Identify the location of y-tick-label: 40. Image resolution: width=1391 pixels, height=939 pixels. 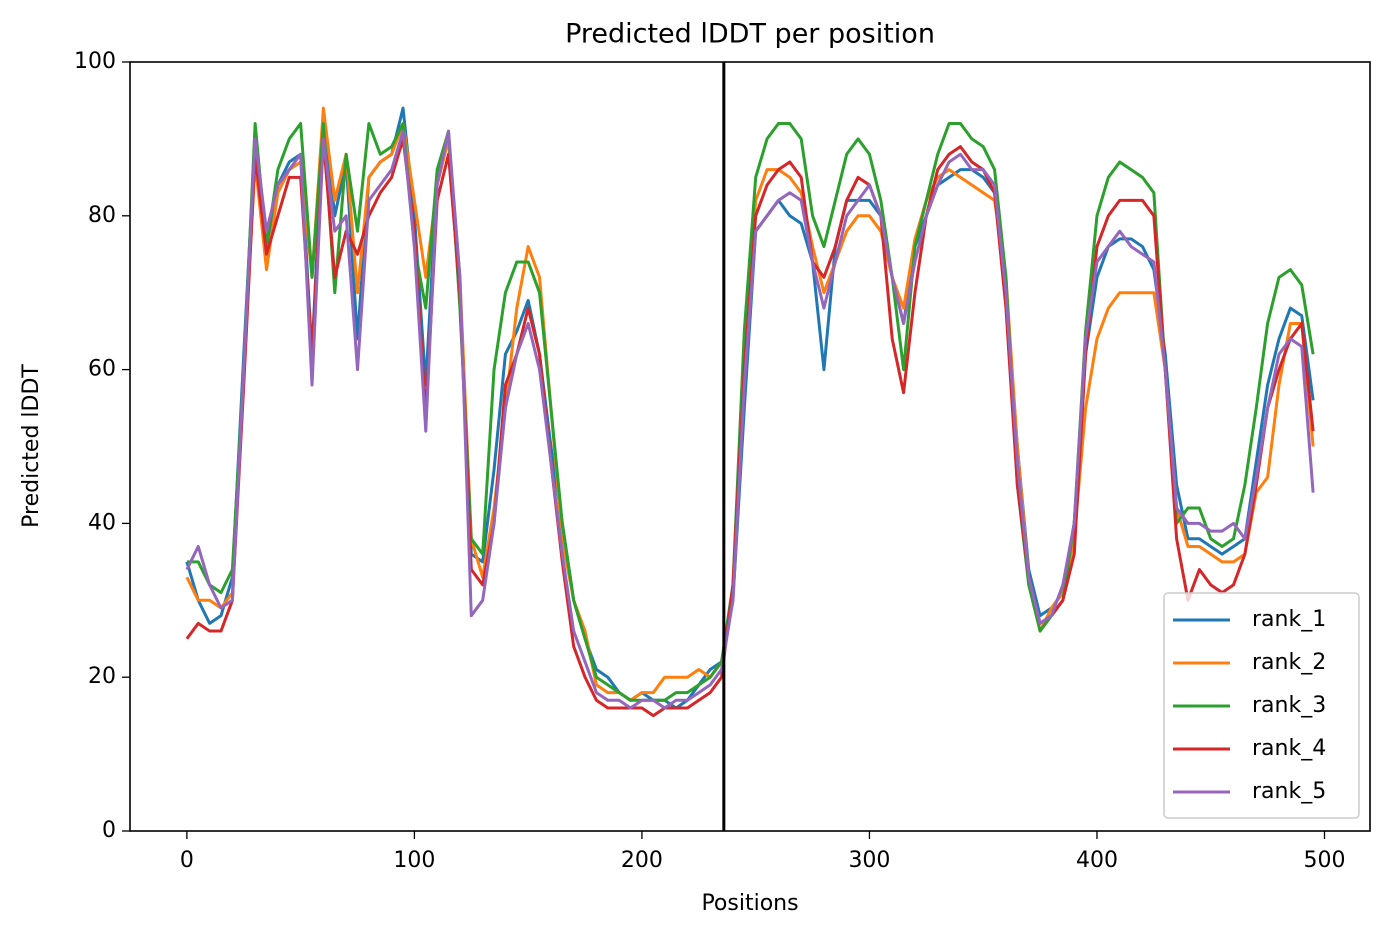
(102, 522).